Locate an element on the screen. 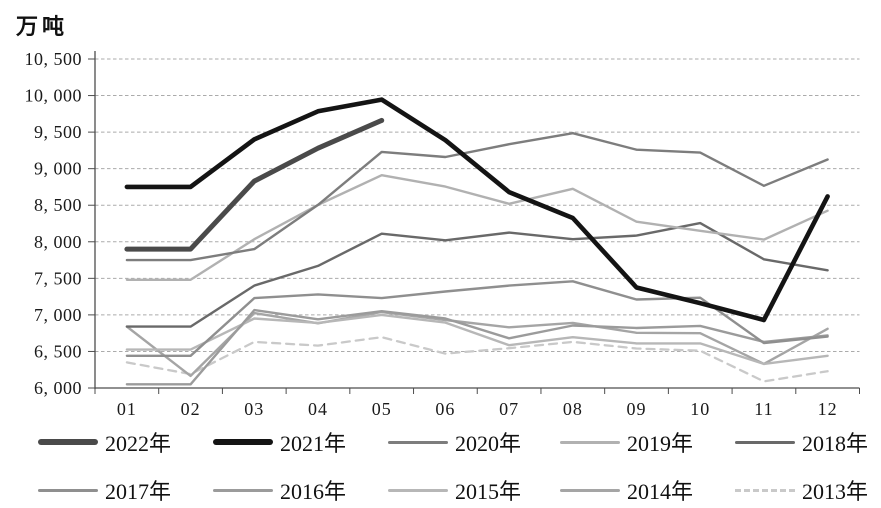 This screenshot has width=881, height=508. legend-label-2015: 2015年 is located at coordinates (488, 491).